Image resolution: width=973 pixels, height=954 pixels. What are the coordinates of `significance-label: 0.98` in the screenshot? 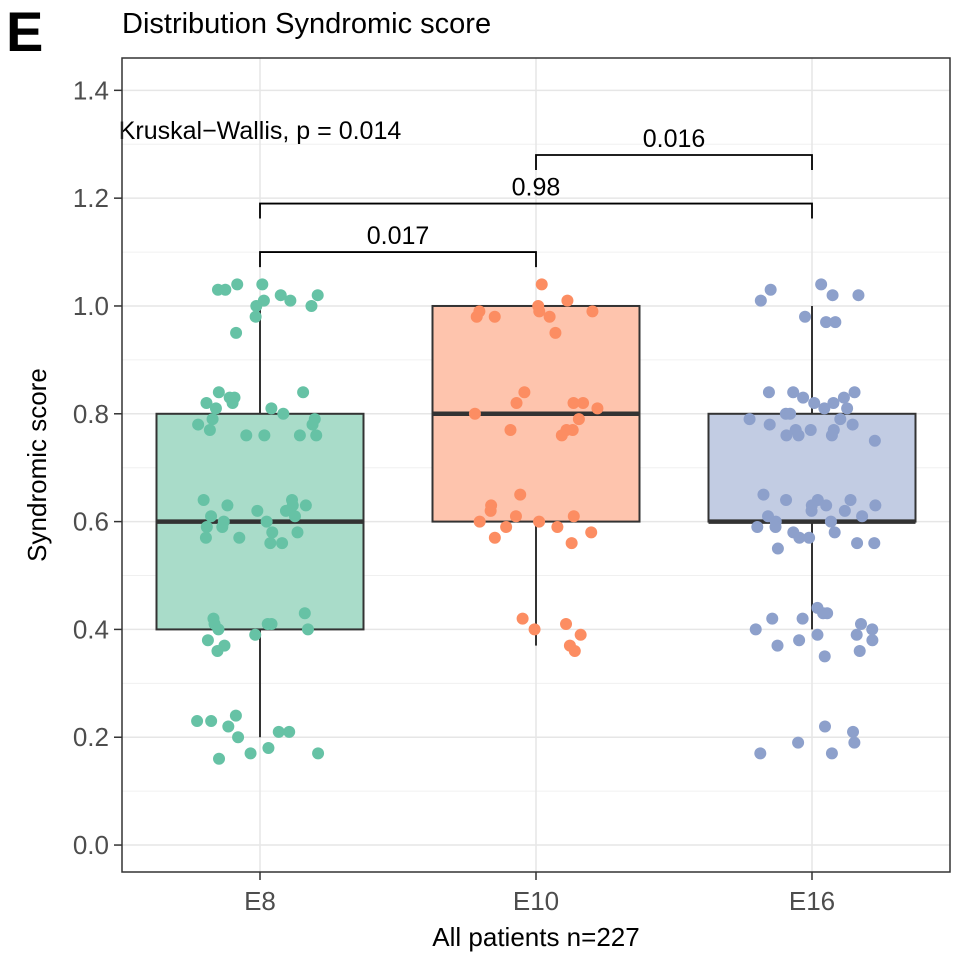 It's located at (536, 188).